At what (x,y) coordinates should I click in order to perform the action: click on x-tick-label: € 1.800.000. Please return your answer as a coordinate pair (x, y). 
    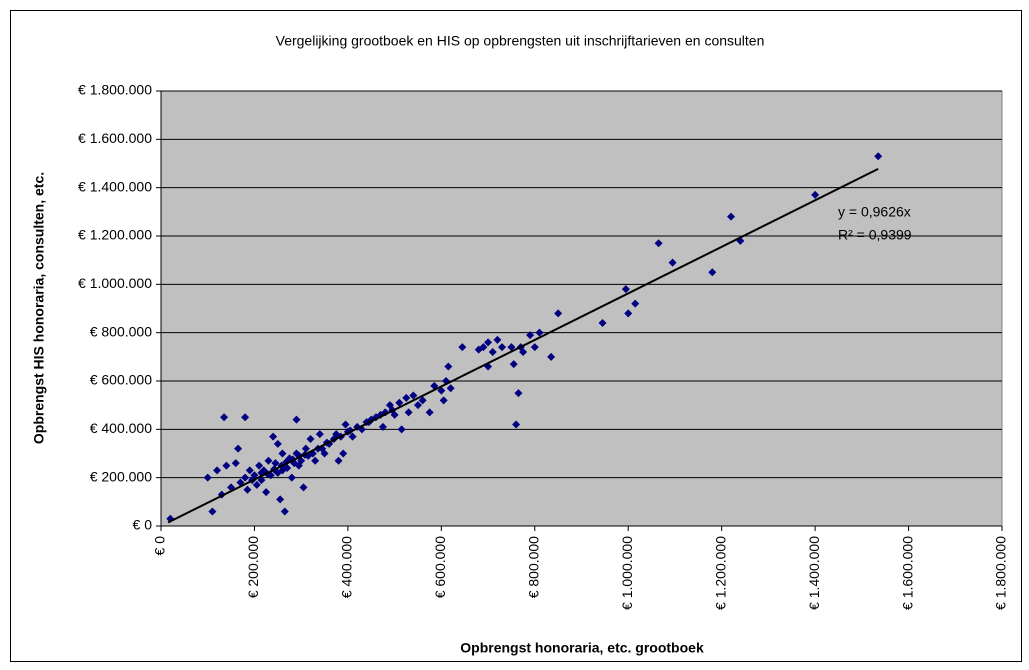
    Looking at the image, I should click on (1001, 573).